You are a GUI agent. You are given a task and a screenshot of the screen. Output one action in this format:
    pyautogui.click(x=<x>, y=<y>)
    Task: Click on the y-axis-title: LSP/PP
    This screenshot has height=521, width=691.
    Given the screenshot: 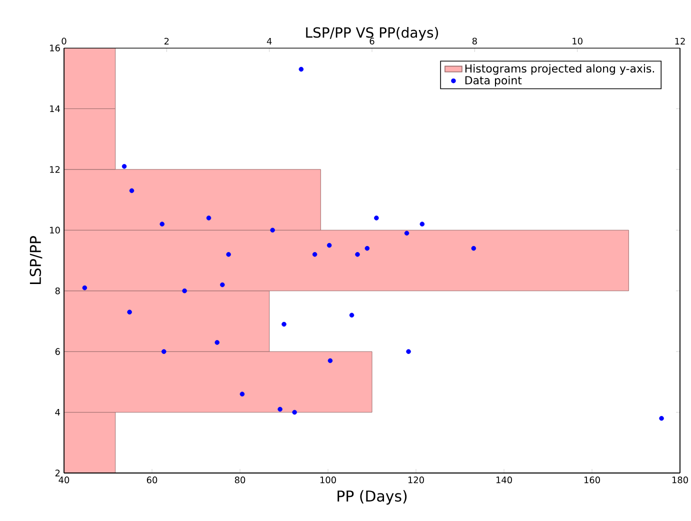 What is the action you would take?
    pyautogui.click(x=36, y=260)
    